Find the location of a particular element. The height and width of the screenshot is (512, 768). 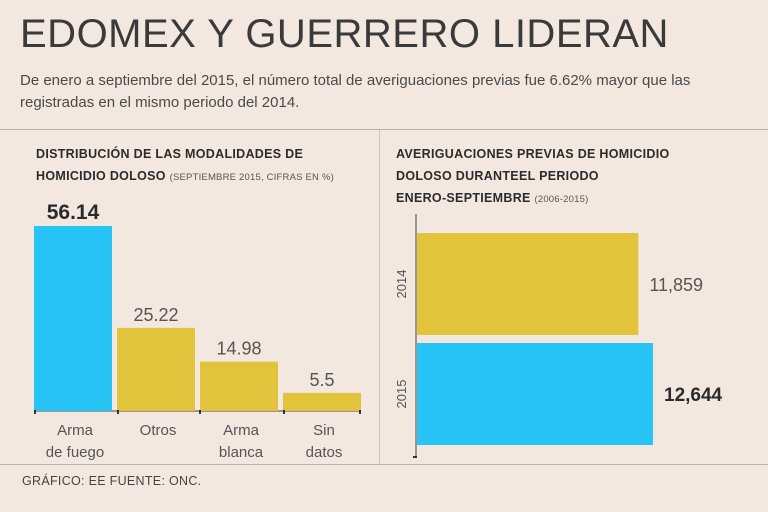

category-label-2-1: blanca is located at coordinates (241, 452).